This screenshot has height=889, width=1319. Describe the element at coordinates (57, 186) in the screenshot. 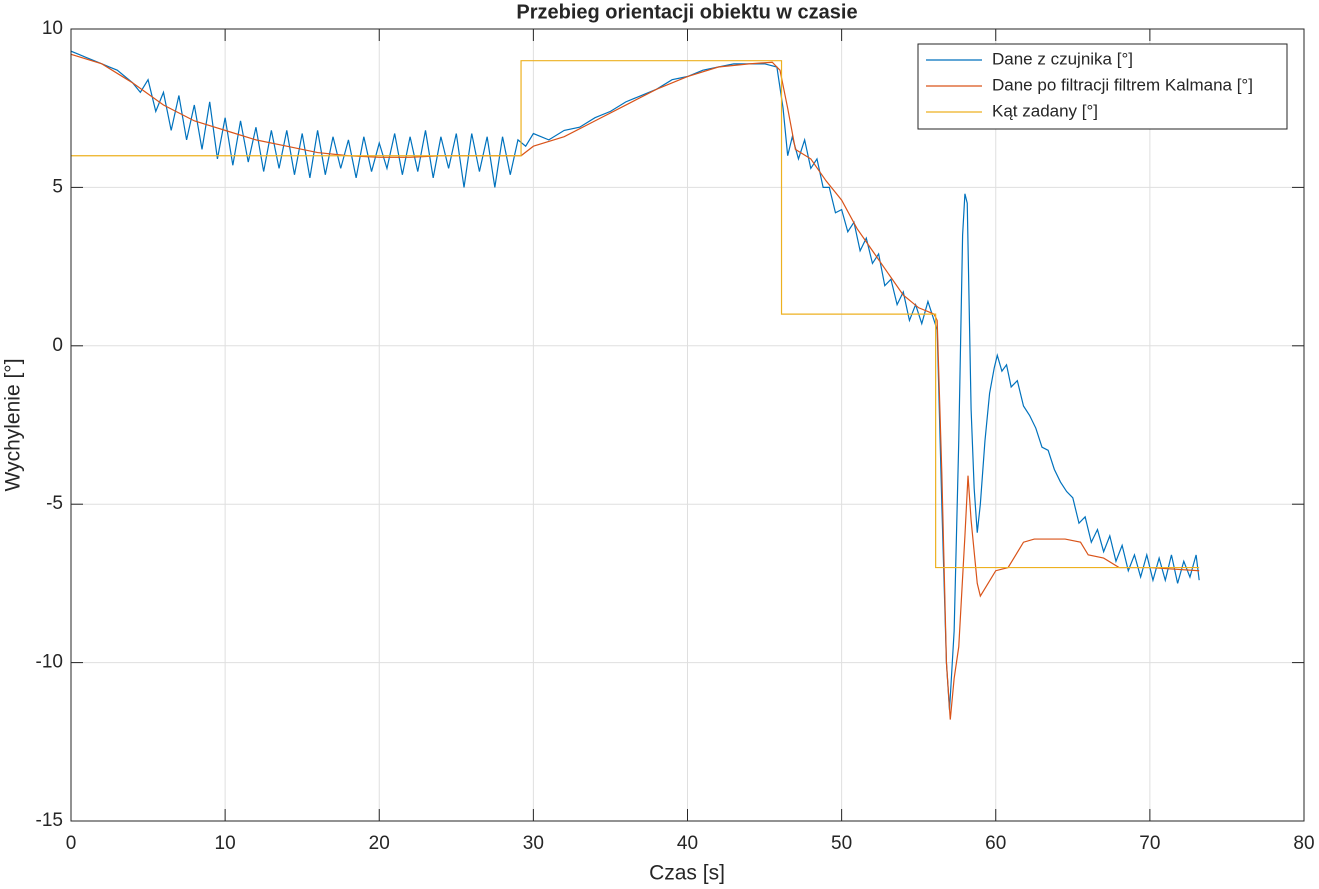

I see `y-tick-label: 5` at that location.